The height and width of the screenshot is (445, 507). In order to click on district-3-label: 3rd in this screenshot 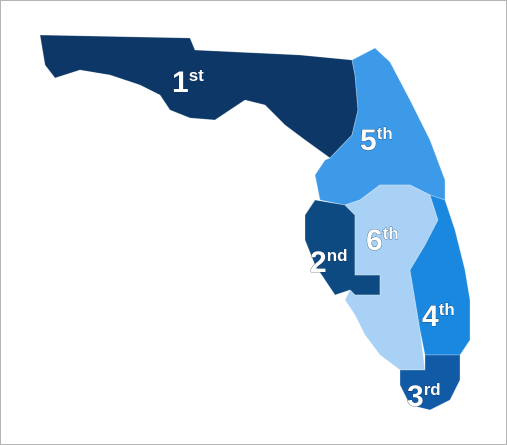, I will do `click(424, 396)`.